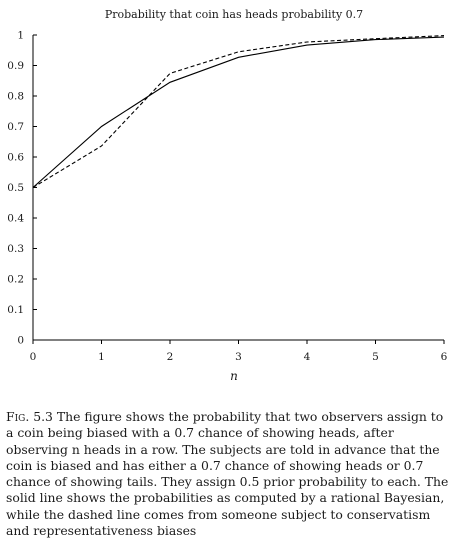 This screenshot has width=459, height=556. Describe the element at coordinates (238, 357) in the screenshot. I see `x-tick-label: 3` at that location.